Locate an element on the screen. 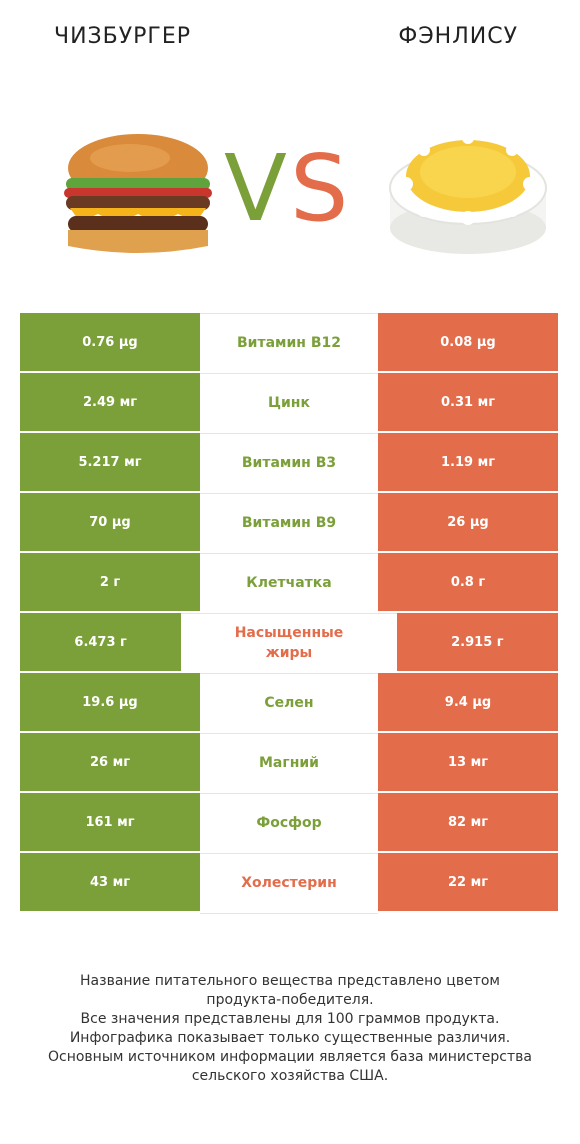  left-value-cell: 161 мг is located at coordinates (110, 822).